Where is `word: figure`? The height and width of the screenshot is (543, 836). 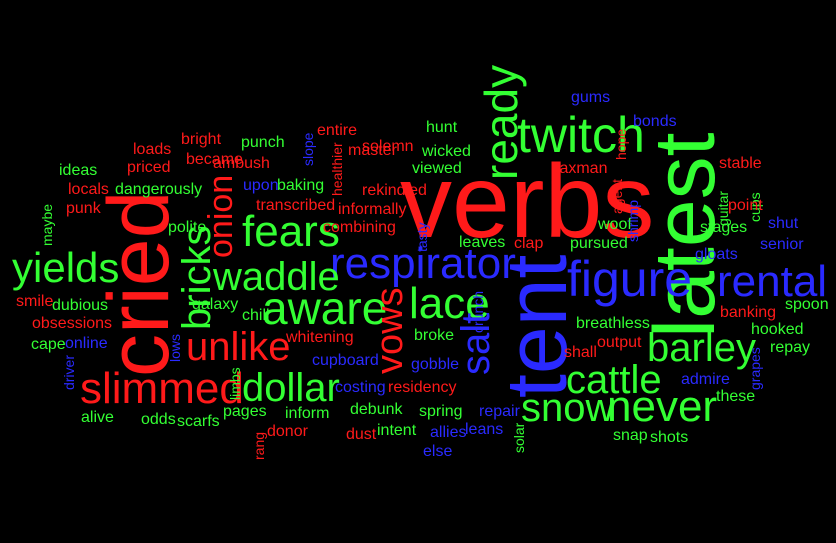 word: figure is located at coordinates (630, 279).